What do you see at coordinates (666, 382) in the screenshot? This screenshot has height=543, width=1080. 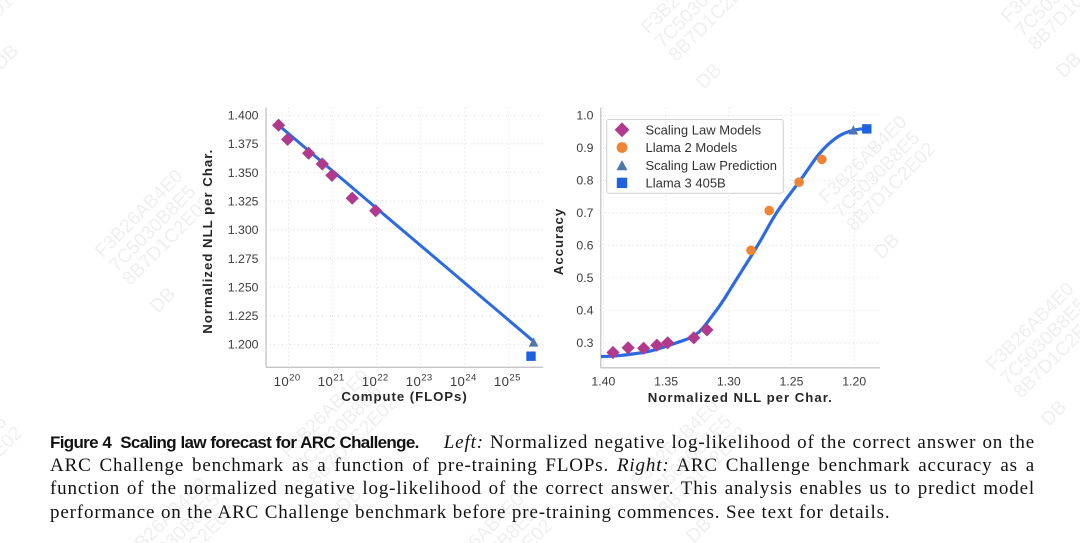 I see `svg-text: 1.35` at bounding box center [666, 382].